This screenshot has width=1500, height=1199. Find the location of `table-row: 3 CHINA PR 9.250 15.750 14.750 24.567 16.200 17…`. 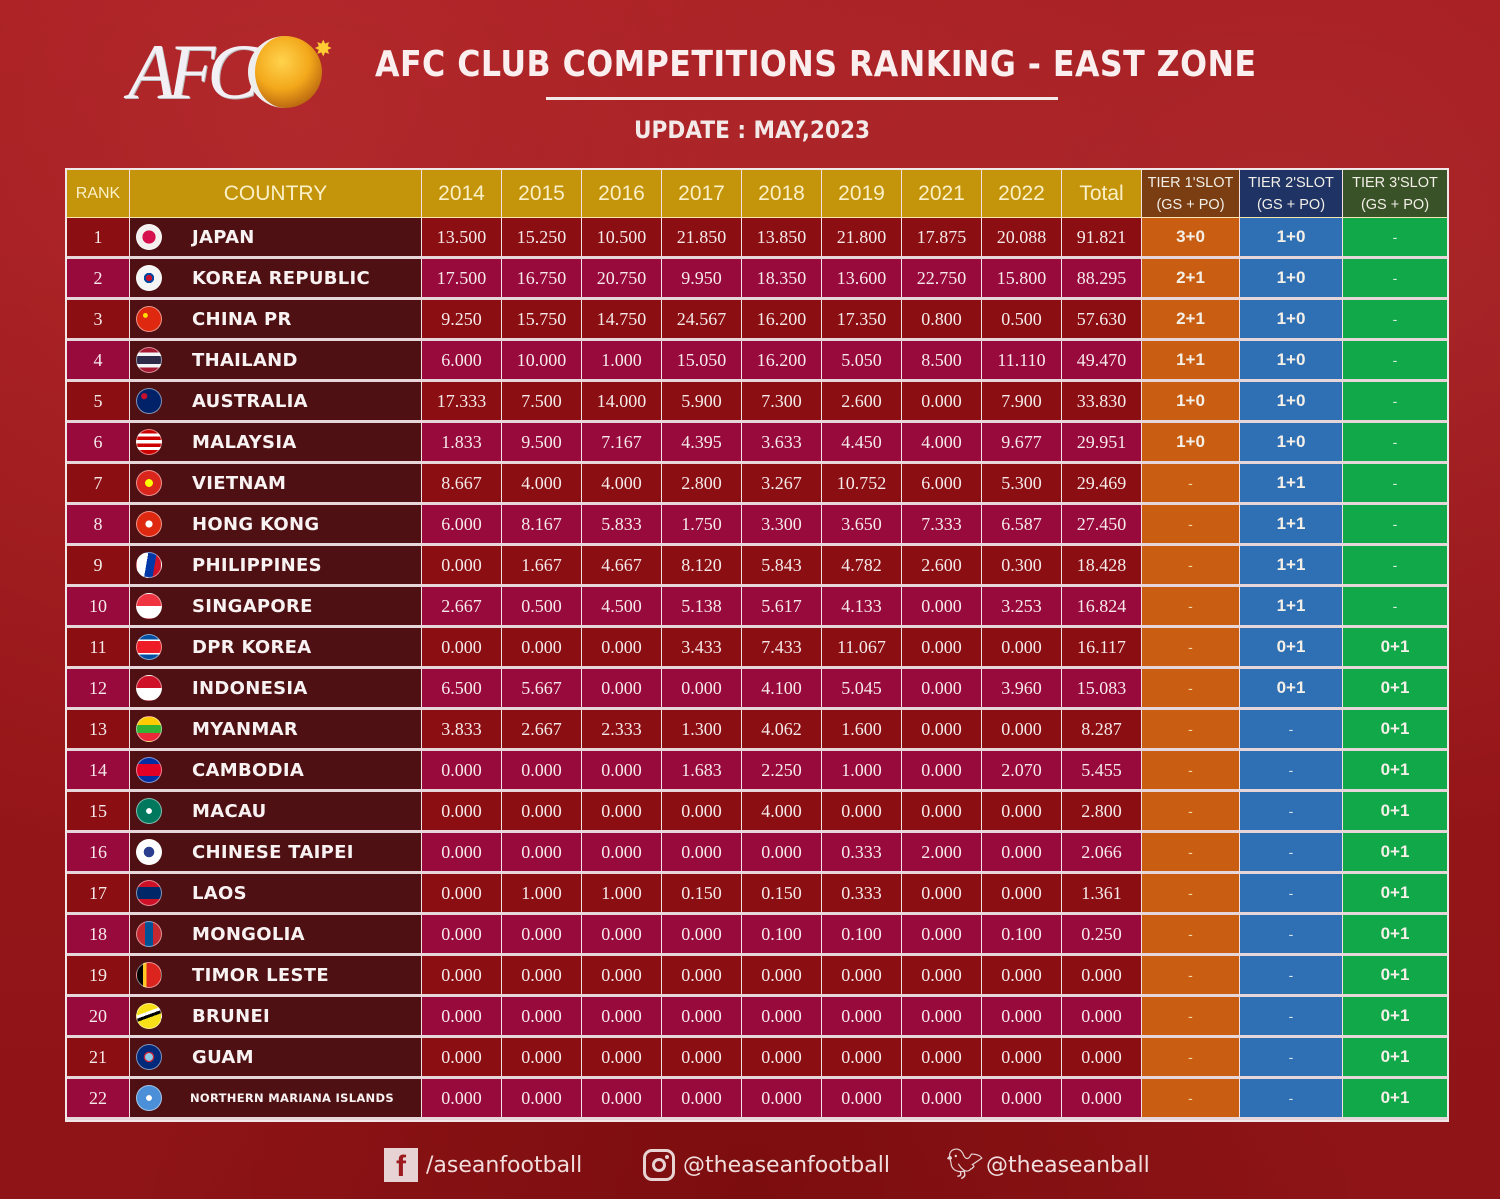

table-row: 3 CHINA PR 9.250 15.750 14.750 24.567 16.200 17… is located at coordinates (757, 320).